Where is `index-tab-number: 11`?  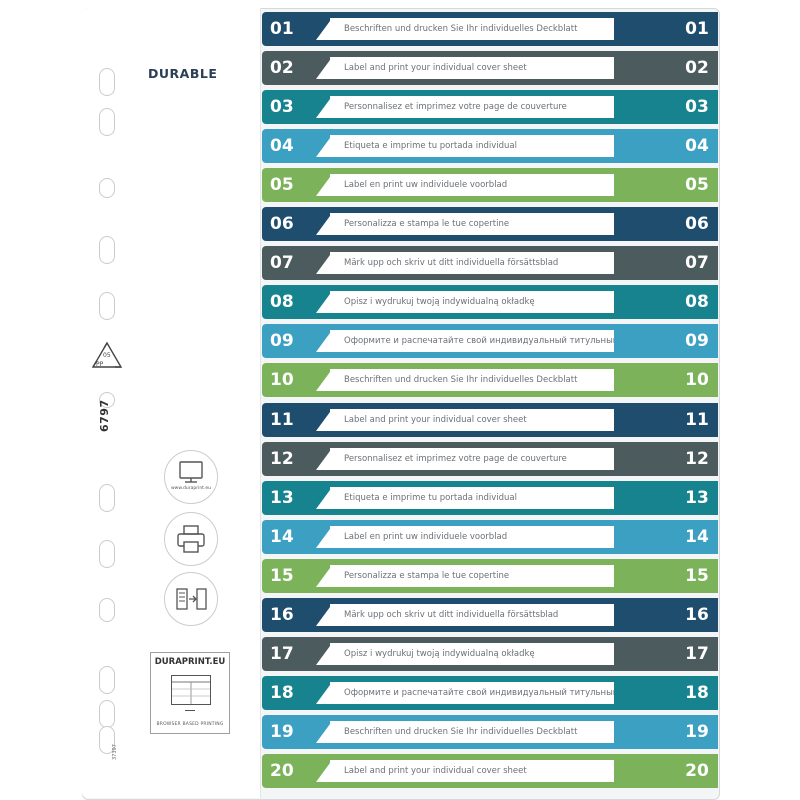
index-tab-number: 11 is located at coordinates (697, 420).